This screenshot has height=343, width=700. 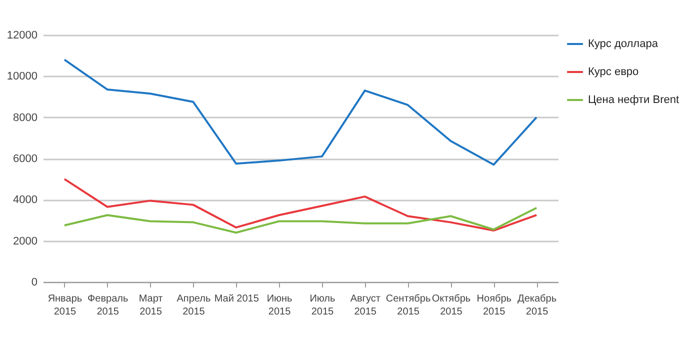 What do you see at coordinates (279, 306) in the screenshot?
I see `x-tick-label: Июнь 2015` at bounding box center [279, 306].